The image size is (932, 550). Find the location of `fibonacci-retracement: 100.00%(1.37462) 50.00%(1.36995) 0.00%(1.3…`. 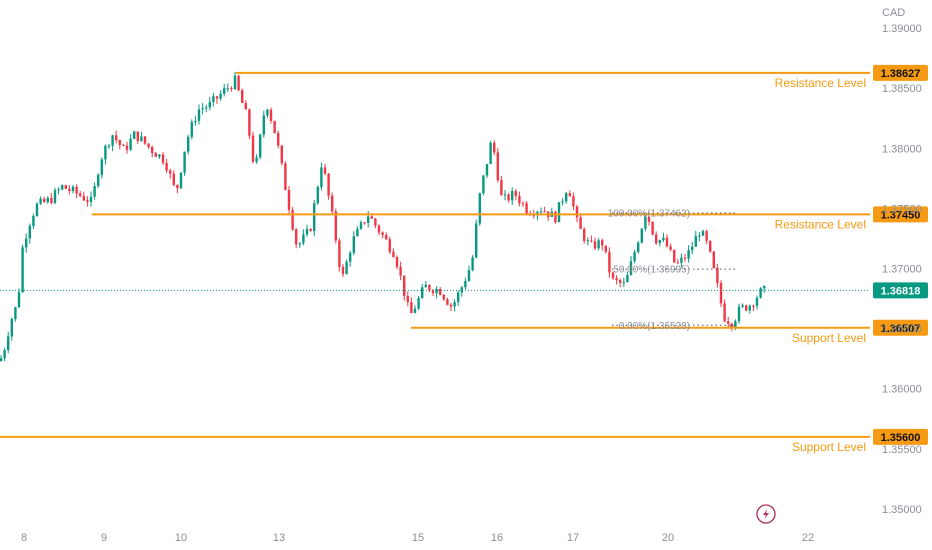

fibonacci-retracement: 100.00%(1.37462) 50.00%(1.36995) 0.00%(1.3… is located at coordinates (671, 270).